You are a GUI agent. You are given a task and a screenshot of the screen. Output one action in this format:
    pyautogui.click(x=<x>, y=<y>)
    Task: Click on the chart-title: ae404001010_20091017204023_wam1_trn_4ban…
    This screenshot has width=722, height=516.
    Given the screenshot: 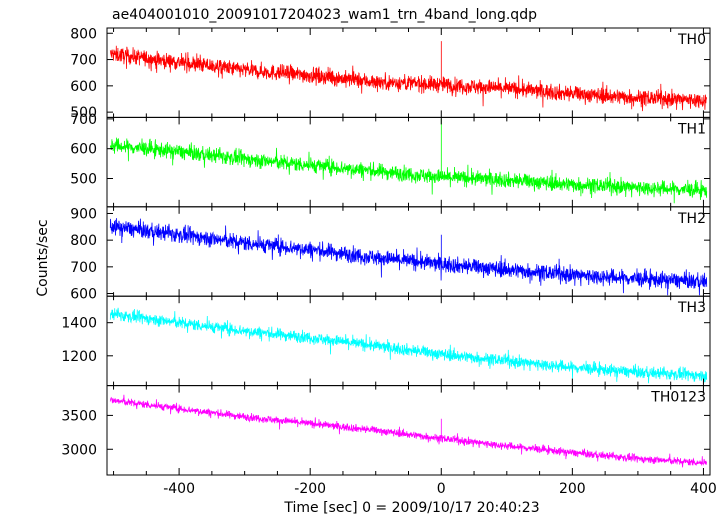 What is the action you would take?
    pyautogui.click(x=324, y=15)
    